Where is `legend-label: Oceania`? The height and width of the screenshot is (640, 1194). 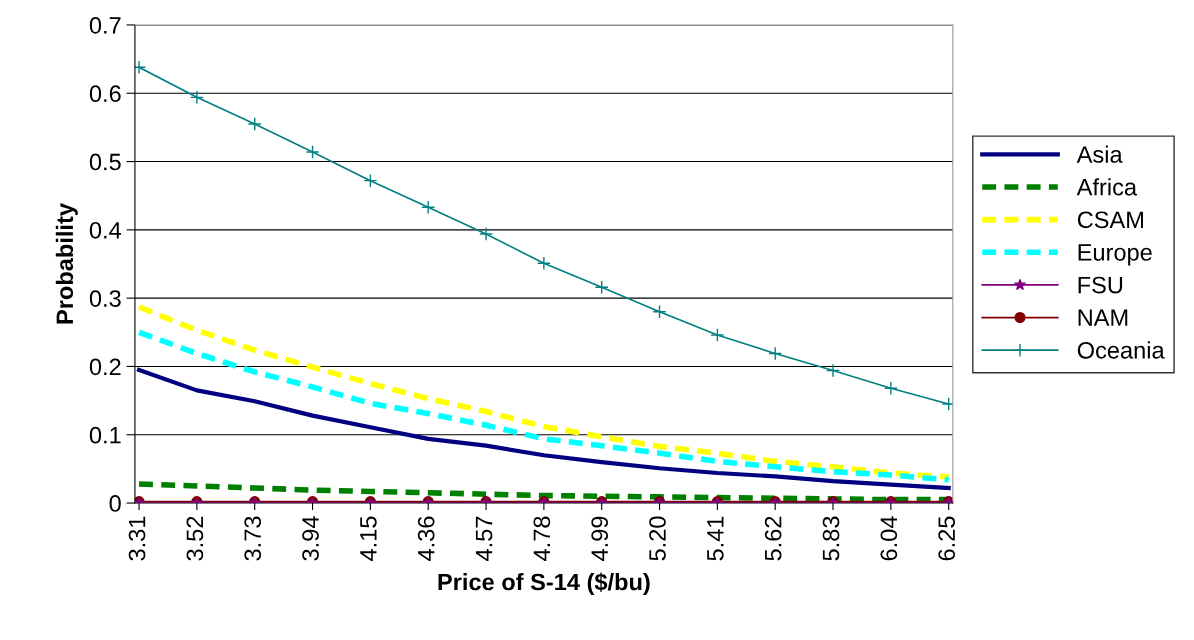 legend-label: Oceania is located at coordinates (1121, 350).